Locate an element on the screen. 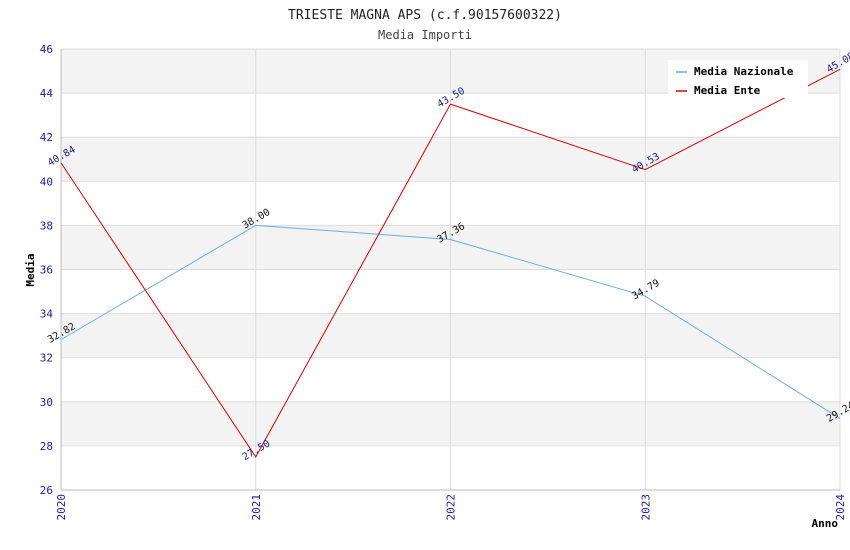  x-tick-label: 2022 is located at coordinates (451, 507).